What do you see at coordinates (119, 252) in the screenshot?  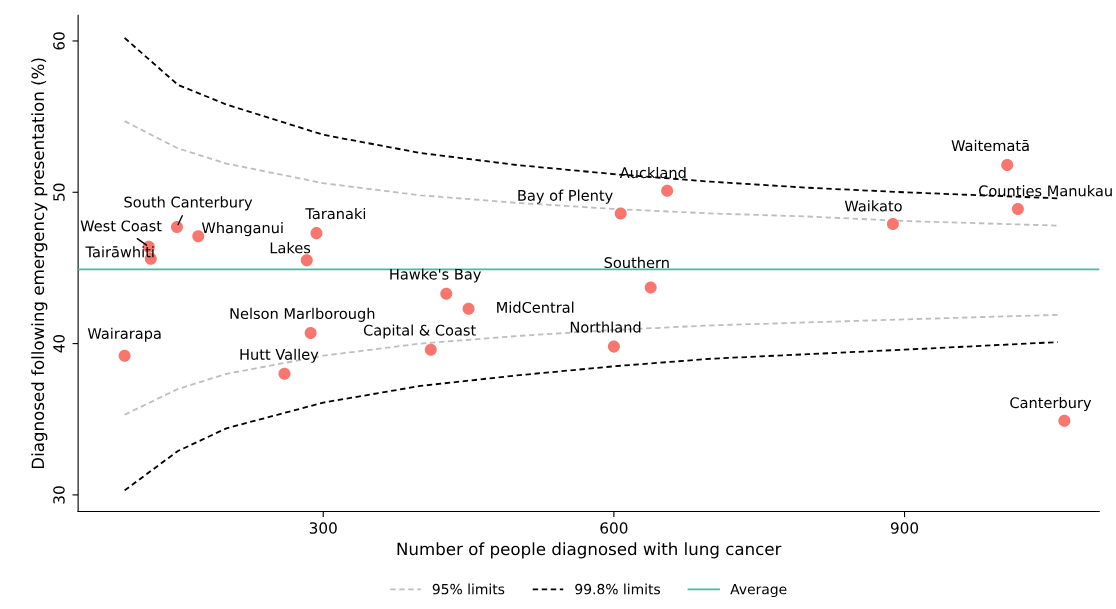 I see `annotation: Tairāwhiti` at bounding box center [119, 252].